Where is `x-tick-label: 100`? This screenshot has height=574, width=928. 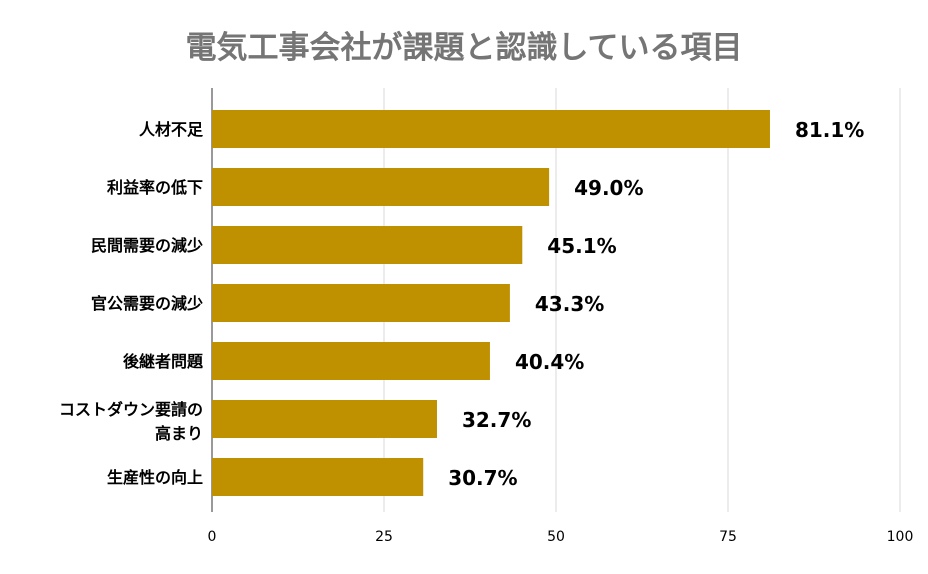
x-tick-label: 100 is located at coordinates (900, 537).